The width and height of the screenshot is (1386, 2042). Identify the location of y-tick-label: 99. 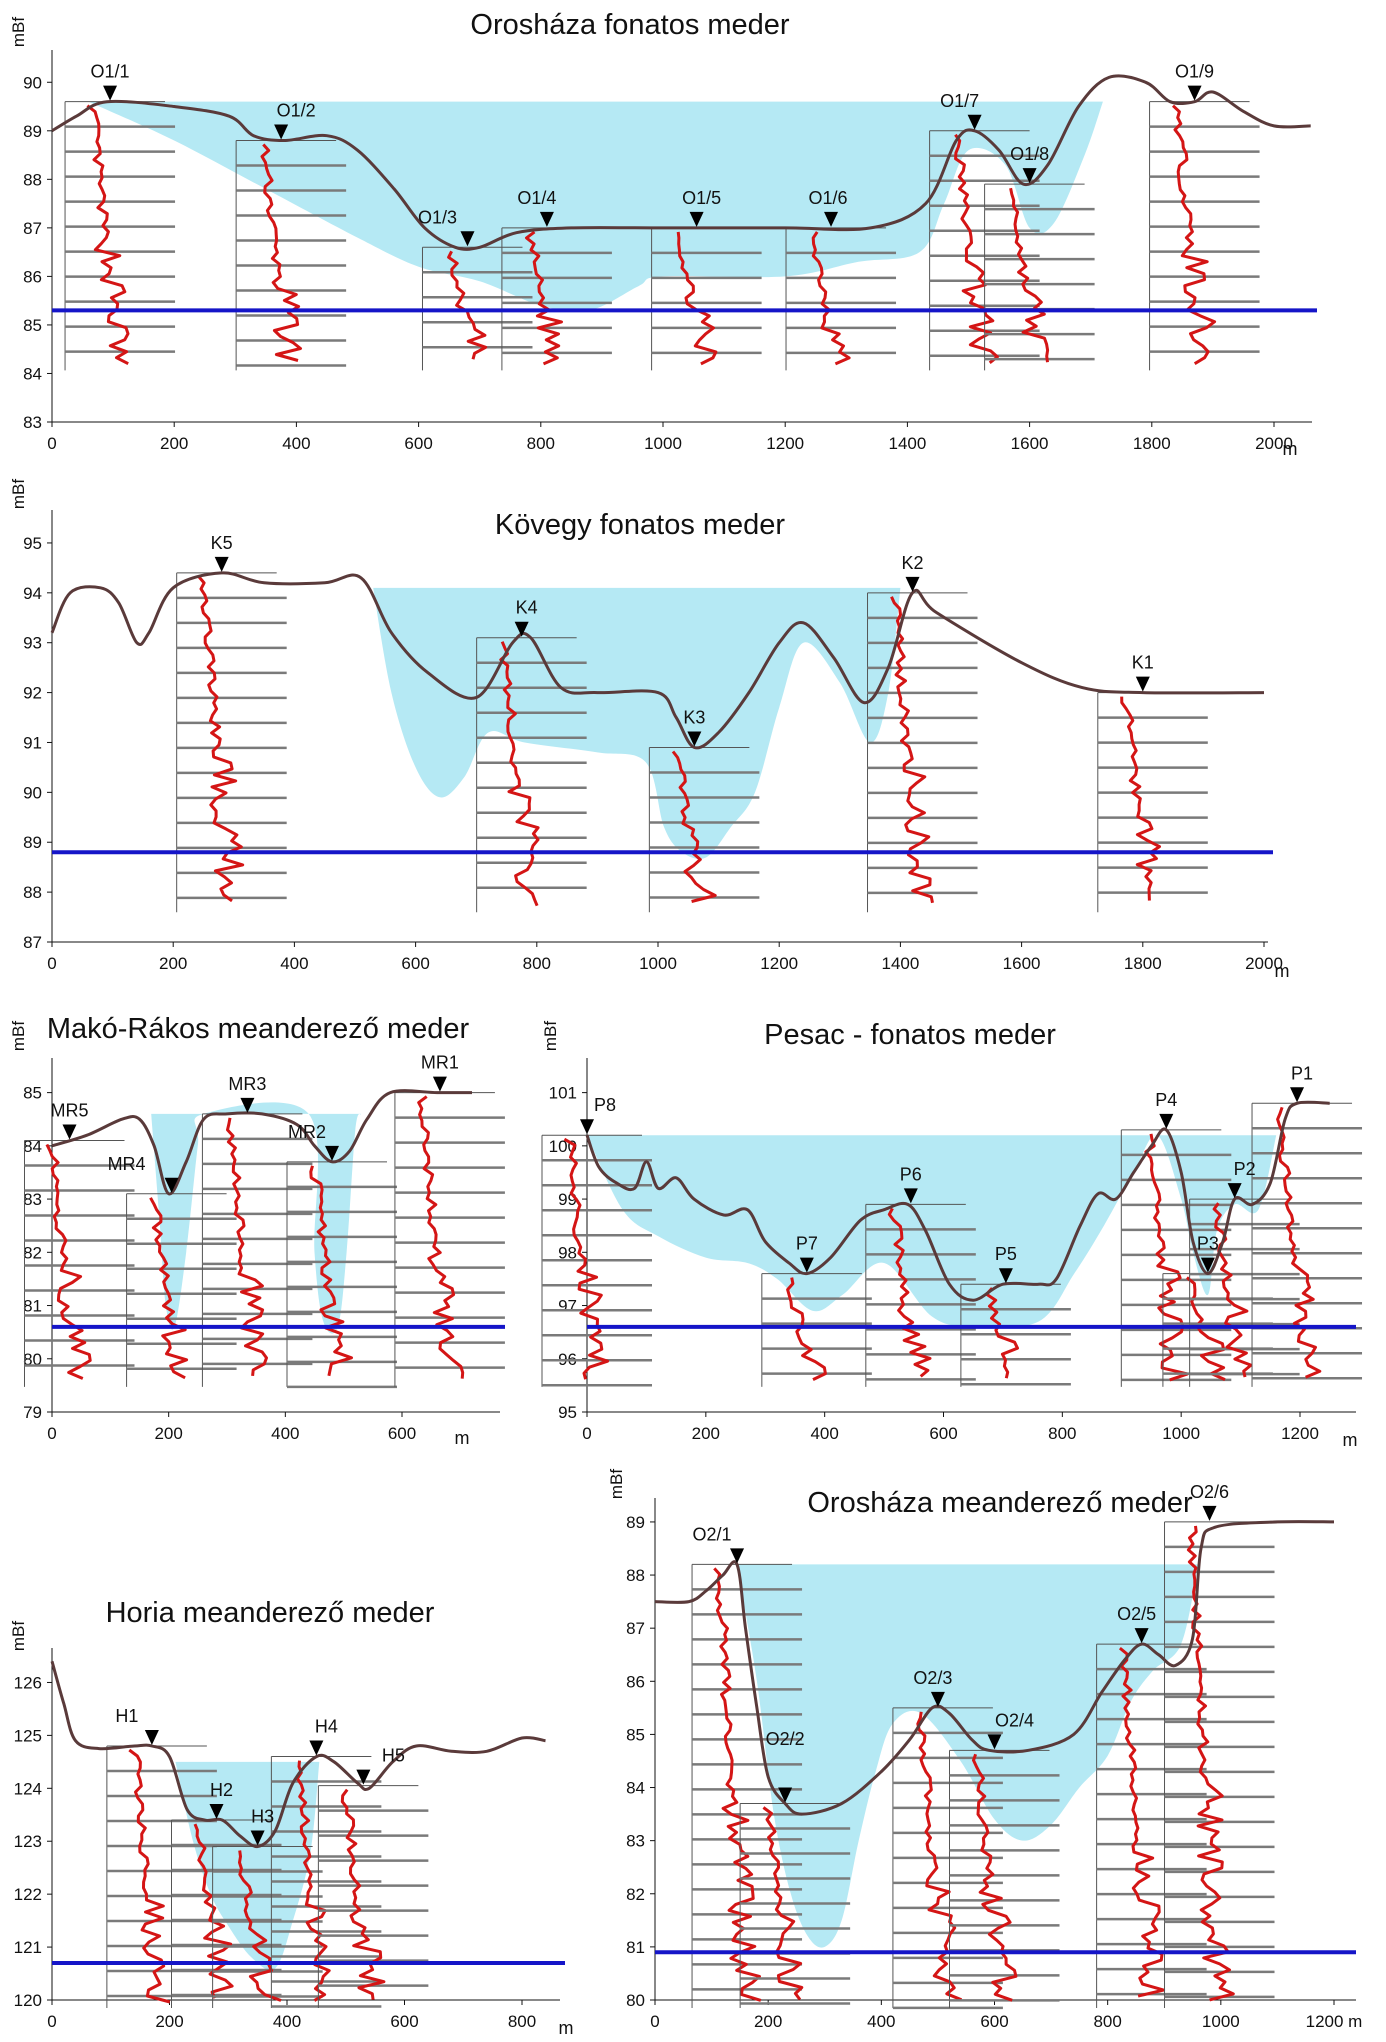
(567, 1199).